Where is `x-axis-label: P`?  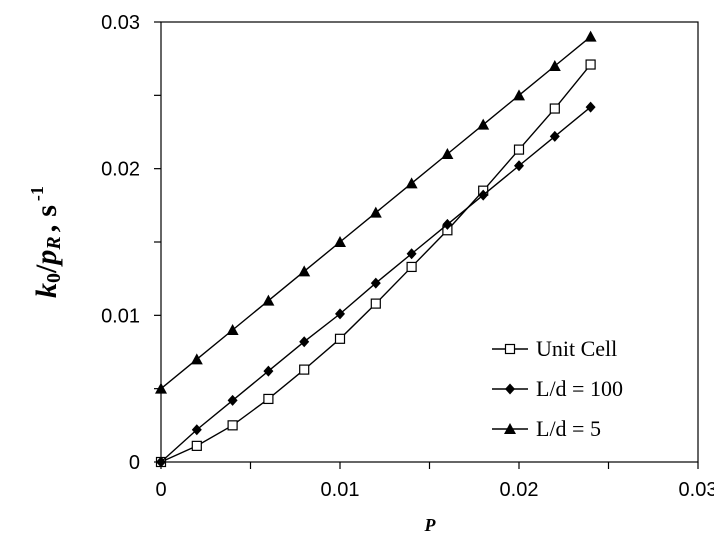
x-axis-label: P is located at coordinates (430, 525).